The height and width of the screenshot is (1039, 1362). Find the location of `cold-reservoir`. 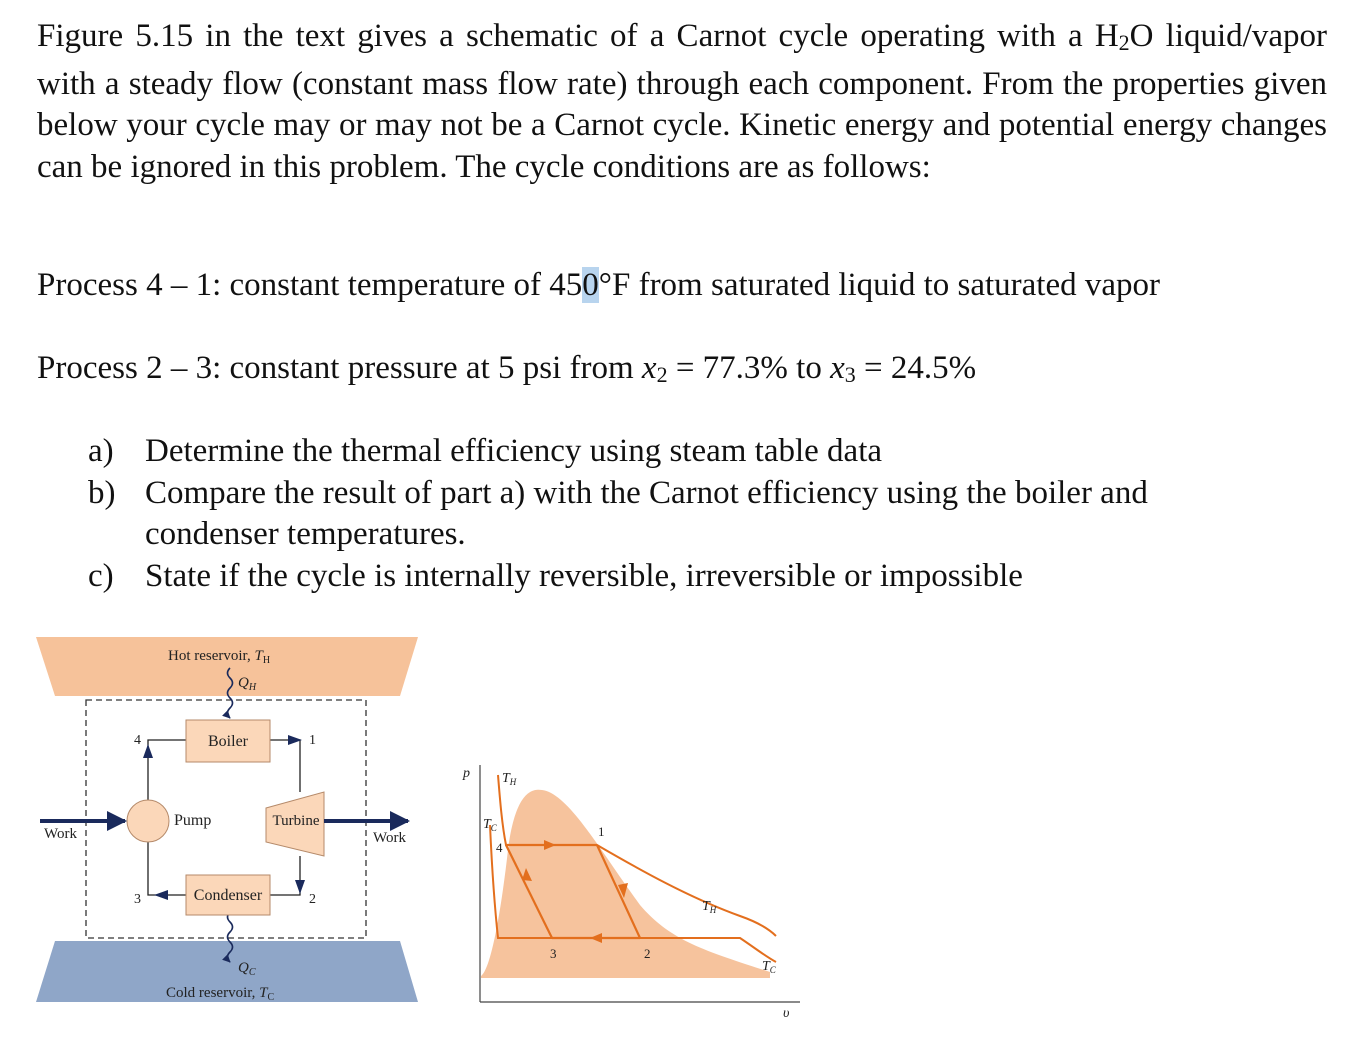

cold-reservoir is located at coordinates (227, 971).